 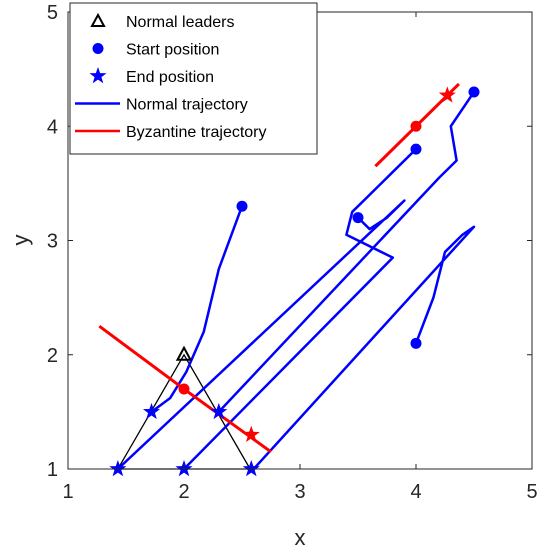 I want to click on legend-label: Normal leaders, so click(x=180, y=22).